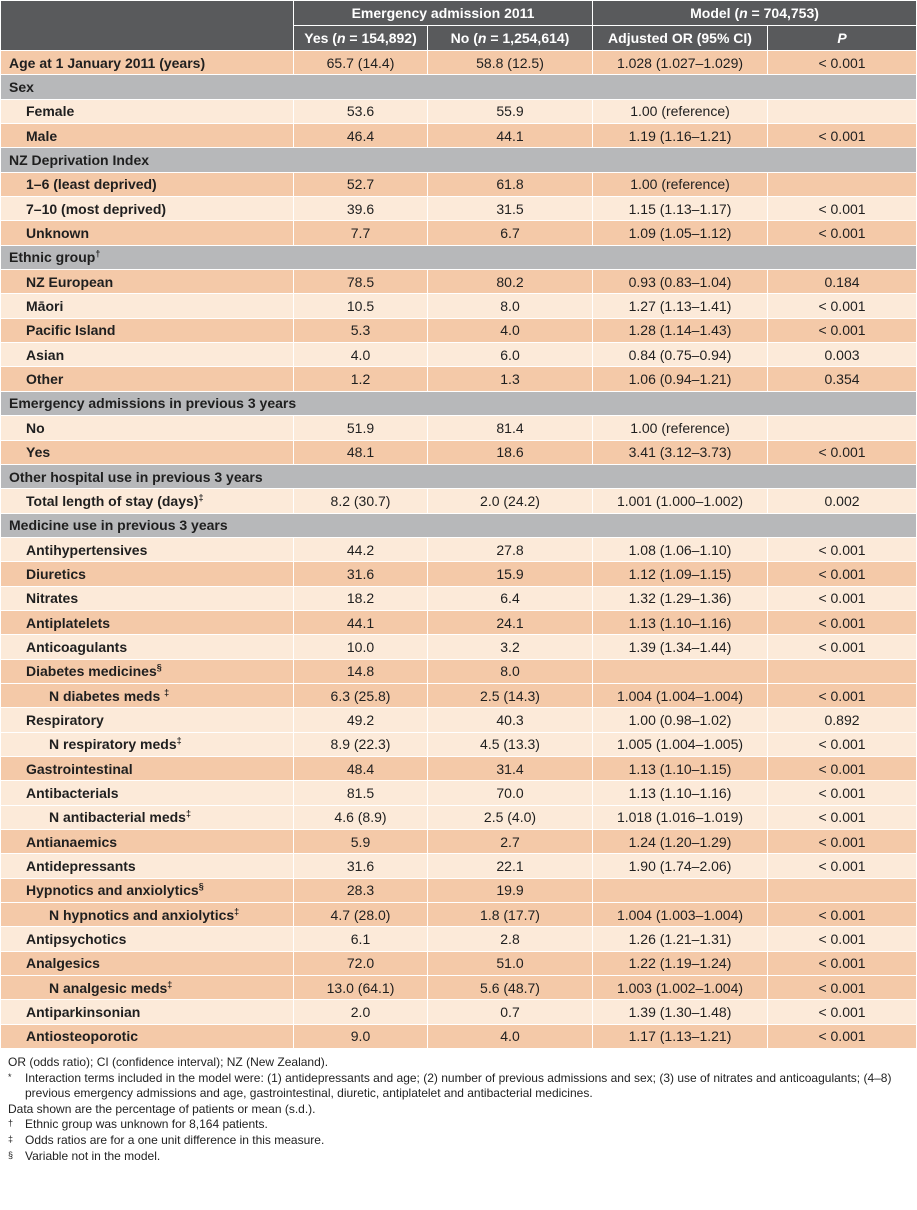 The image size is (917, 1210). Describe the element at coordinates (360, 793) in the screenshot. I see `cell-yes: 81.5` at that location.